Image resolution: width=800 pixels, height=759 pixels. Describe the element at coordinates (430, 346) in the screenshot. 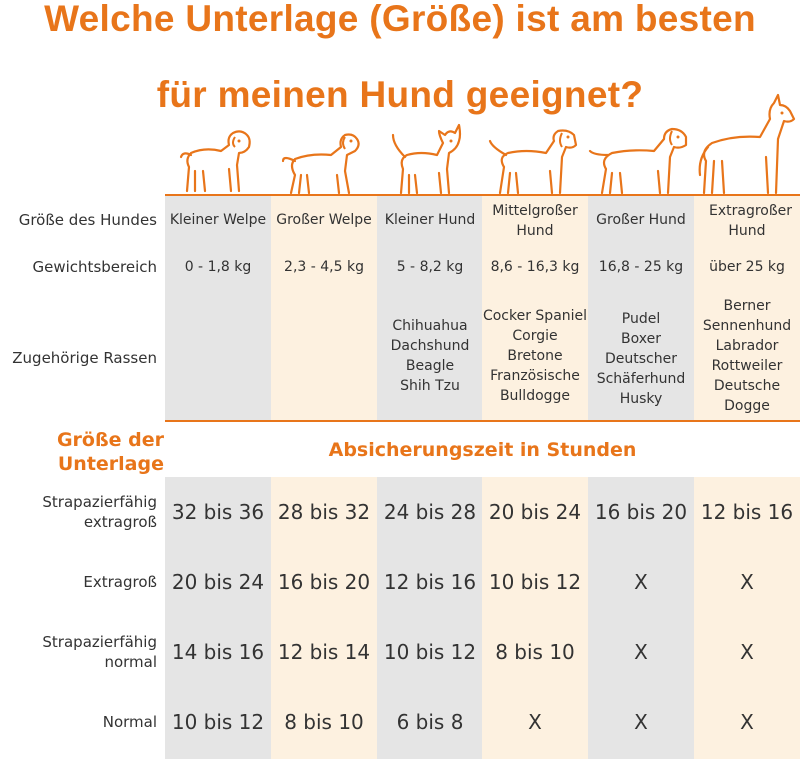

I see `breed-name: Dachshund` at that location.